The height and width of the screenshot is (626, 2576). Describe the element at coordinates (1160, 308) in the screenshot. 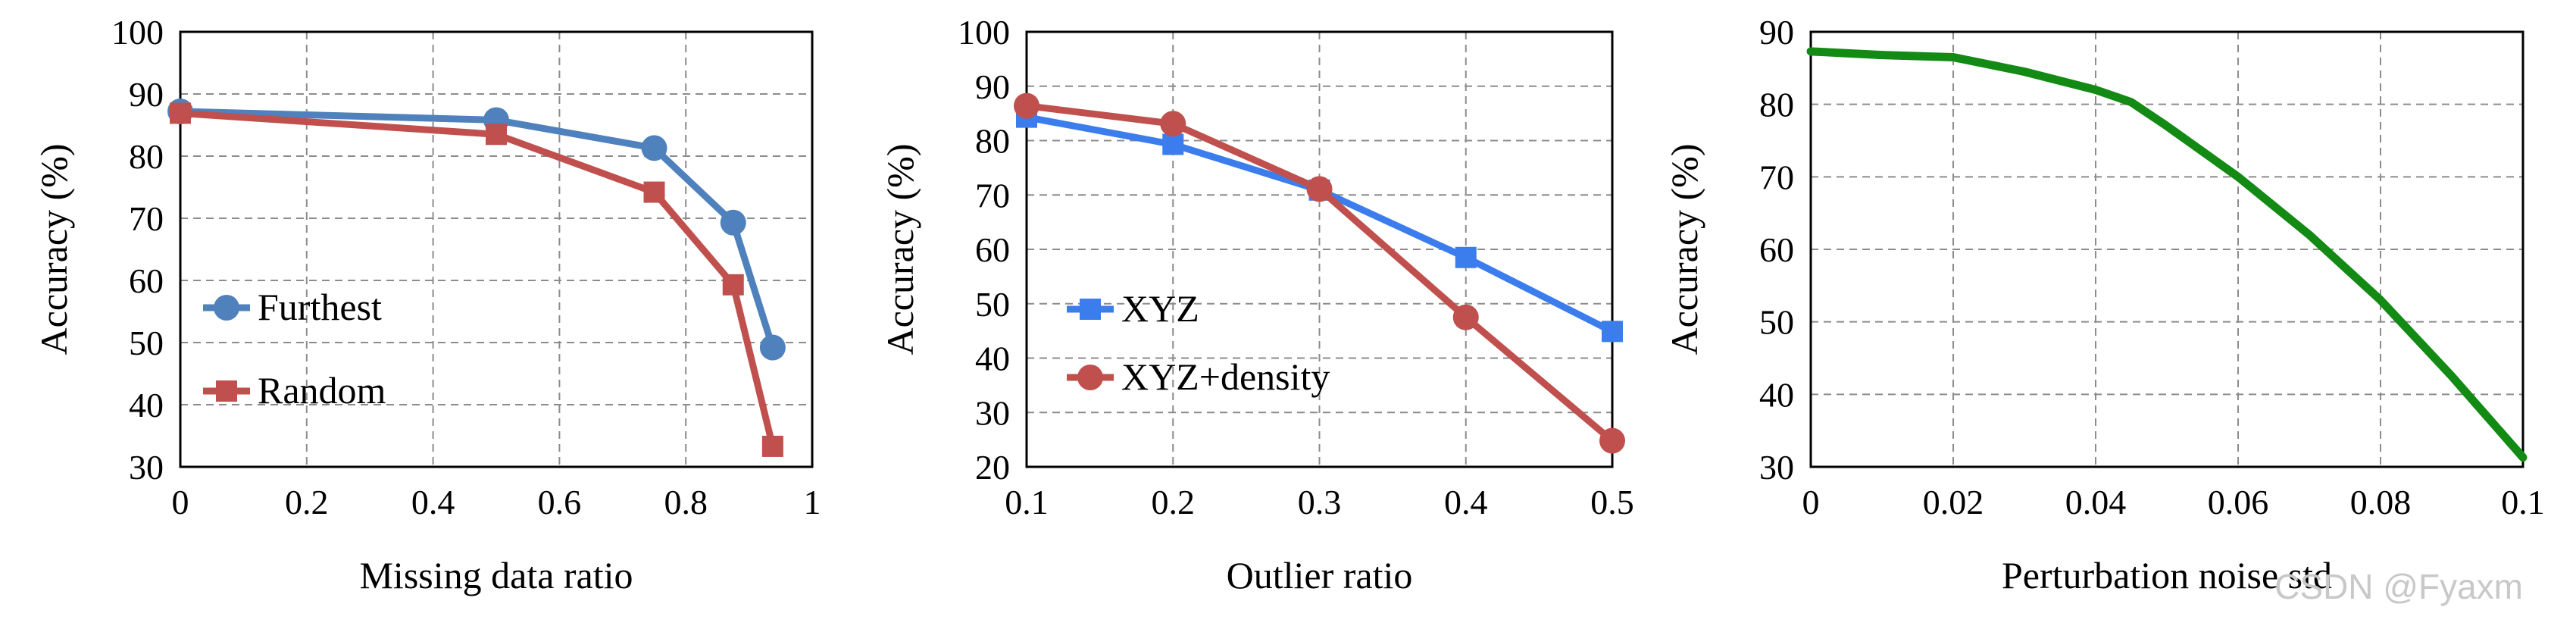

I see `legend-label: XYZ` at that location.